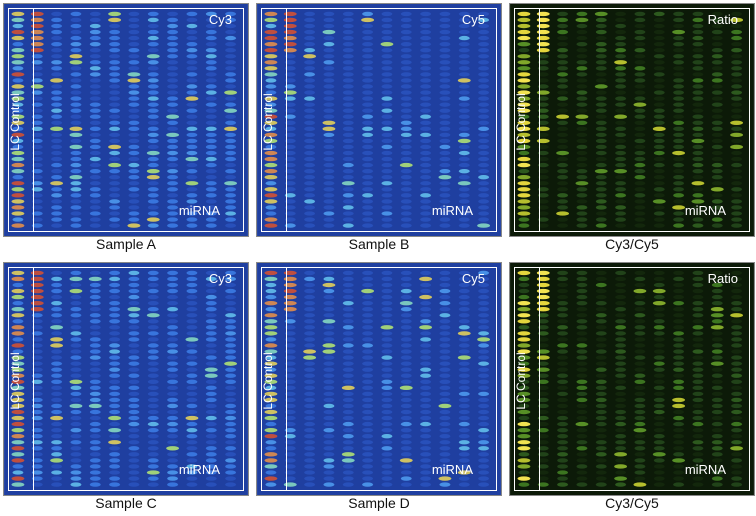 The height and width of the screenshot is (516, 756). Describe the element at coordinates (632, 120) in the screenshot. I see `array-panel-3: Ratio LC Control miRNA` at that location.